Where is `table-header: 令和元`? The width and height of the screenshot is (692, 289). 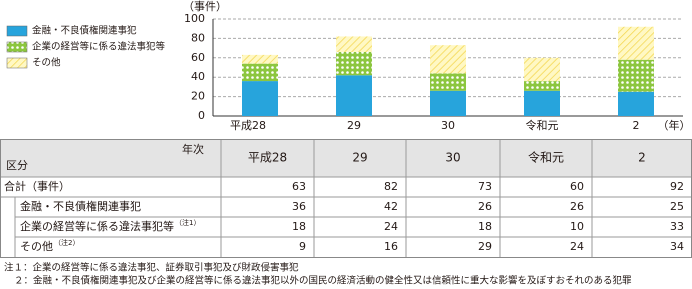
table-header: 令和元 is located at coordinates (546, 157).